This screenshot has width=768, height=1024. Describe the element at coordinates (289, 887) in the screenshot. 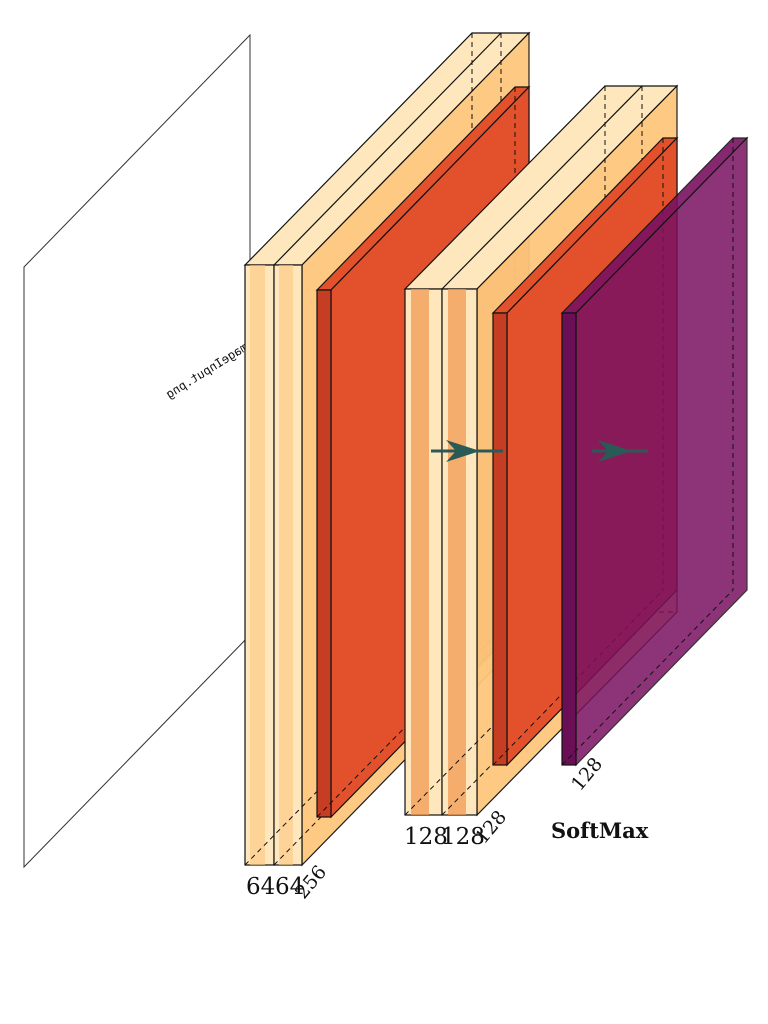

I see `block1-conv2-channels: 64` at that location.